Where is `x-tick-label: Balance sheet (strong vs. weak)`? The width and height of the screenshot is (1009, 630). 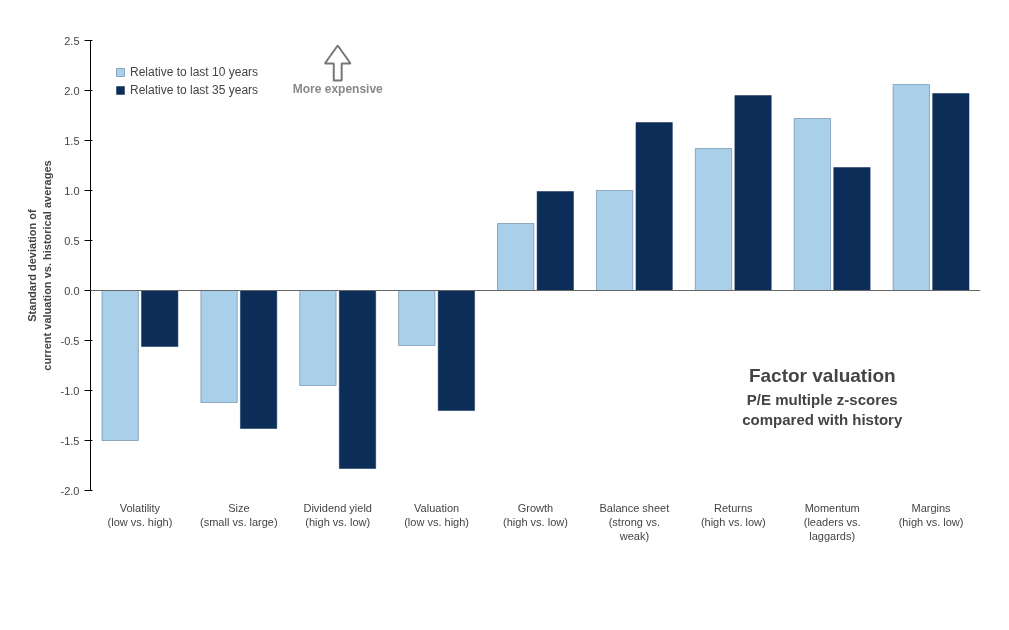
x-tick-label: Balance sheet (strong vs. weak) is located at coordinates (634, 522).